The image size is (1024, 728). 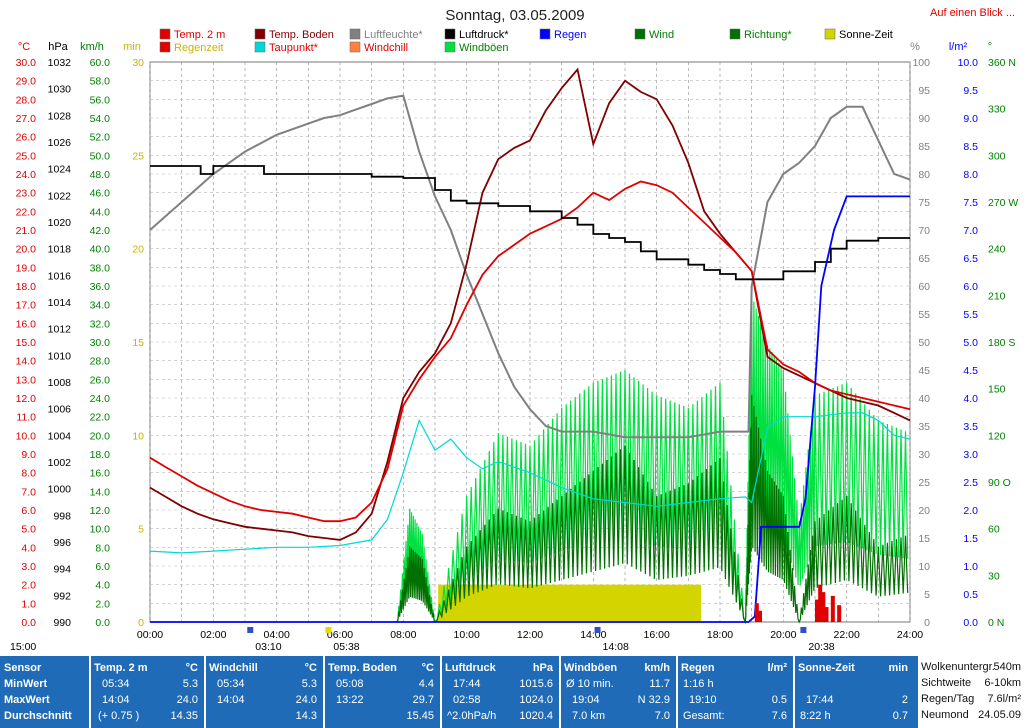 What do you see at coordinates (150, 635) in the screenshot?
I see `x-tick-label: 00:00` at bounding box center [150, 635].